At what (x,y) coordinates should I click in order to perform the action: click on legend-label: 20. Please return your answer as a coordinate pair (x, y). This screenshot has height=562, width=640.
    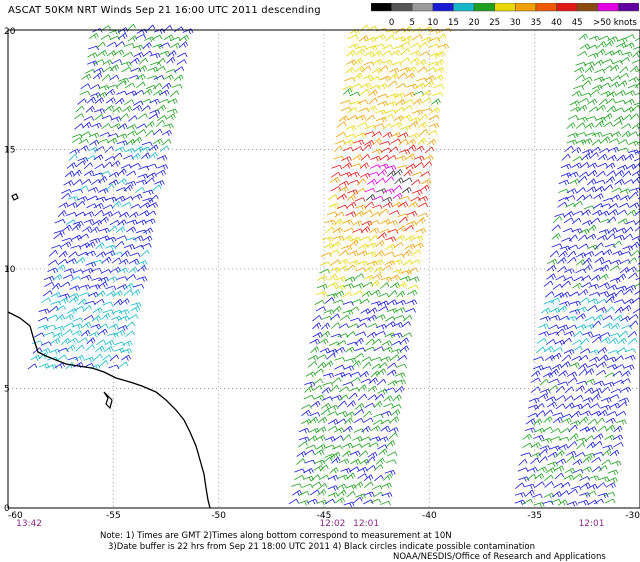
    Looking at the image, I should click on (474, 23).